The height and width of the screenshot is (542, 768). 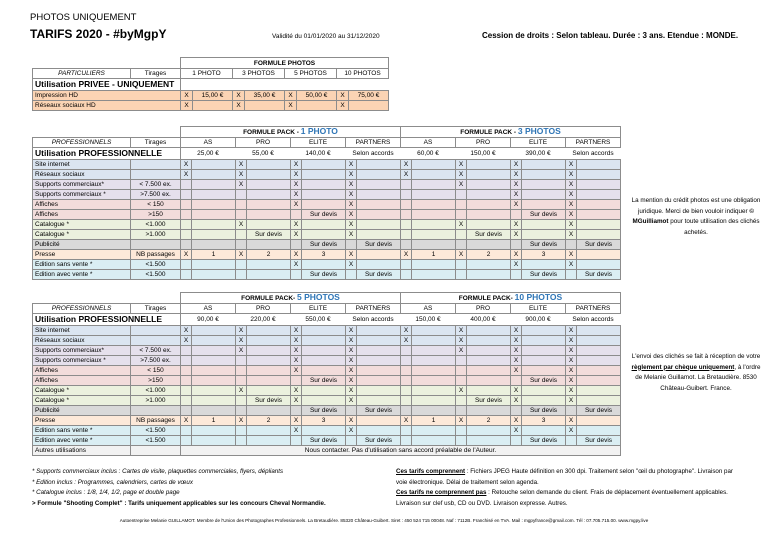 I want to click on row-label: Publicité, so click(x=81, y=410).